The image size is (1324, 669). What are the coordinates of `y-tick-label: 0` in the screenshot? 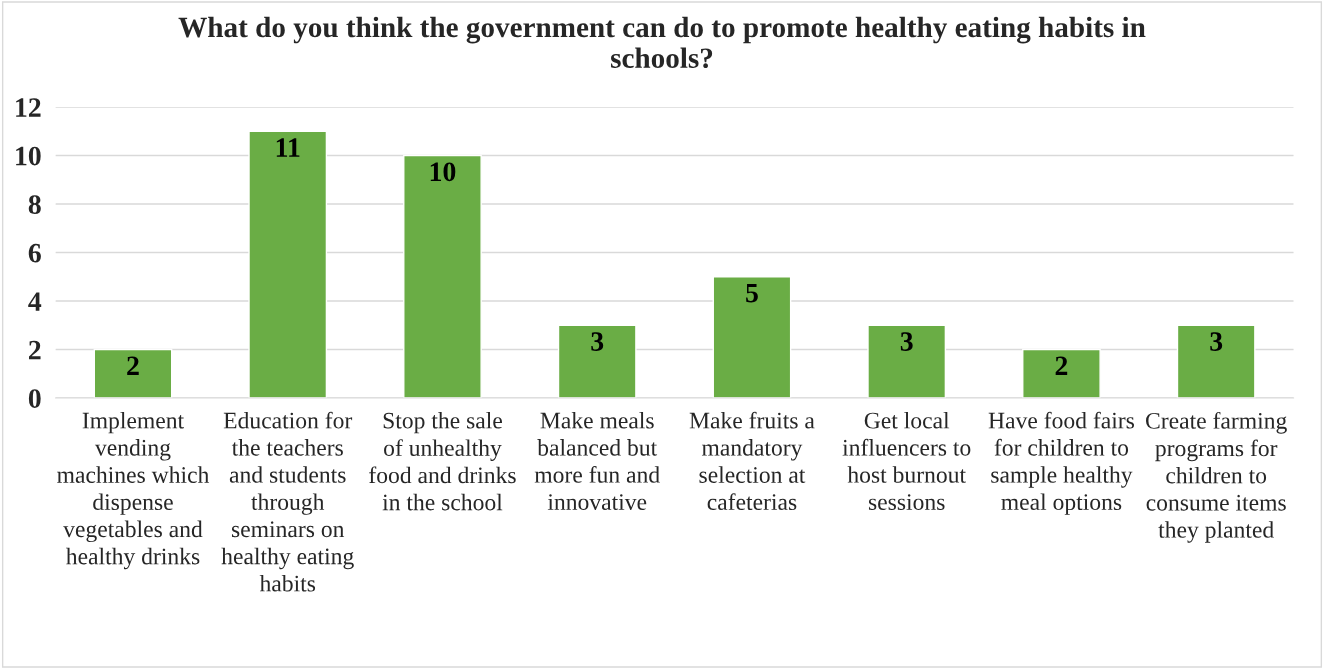 It's located at (34, 398).